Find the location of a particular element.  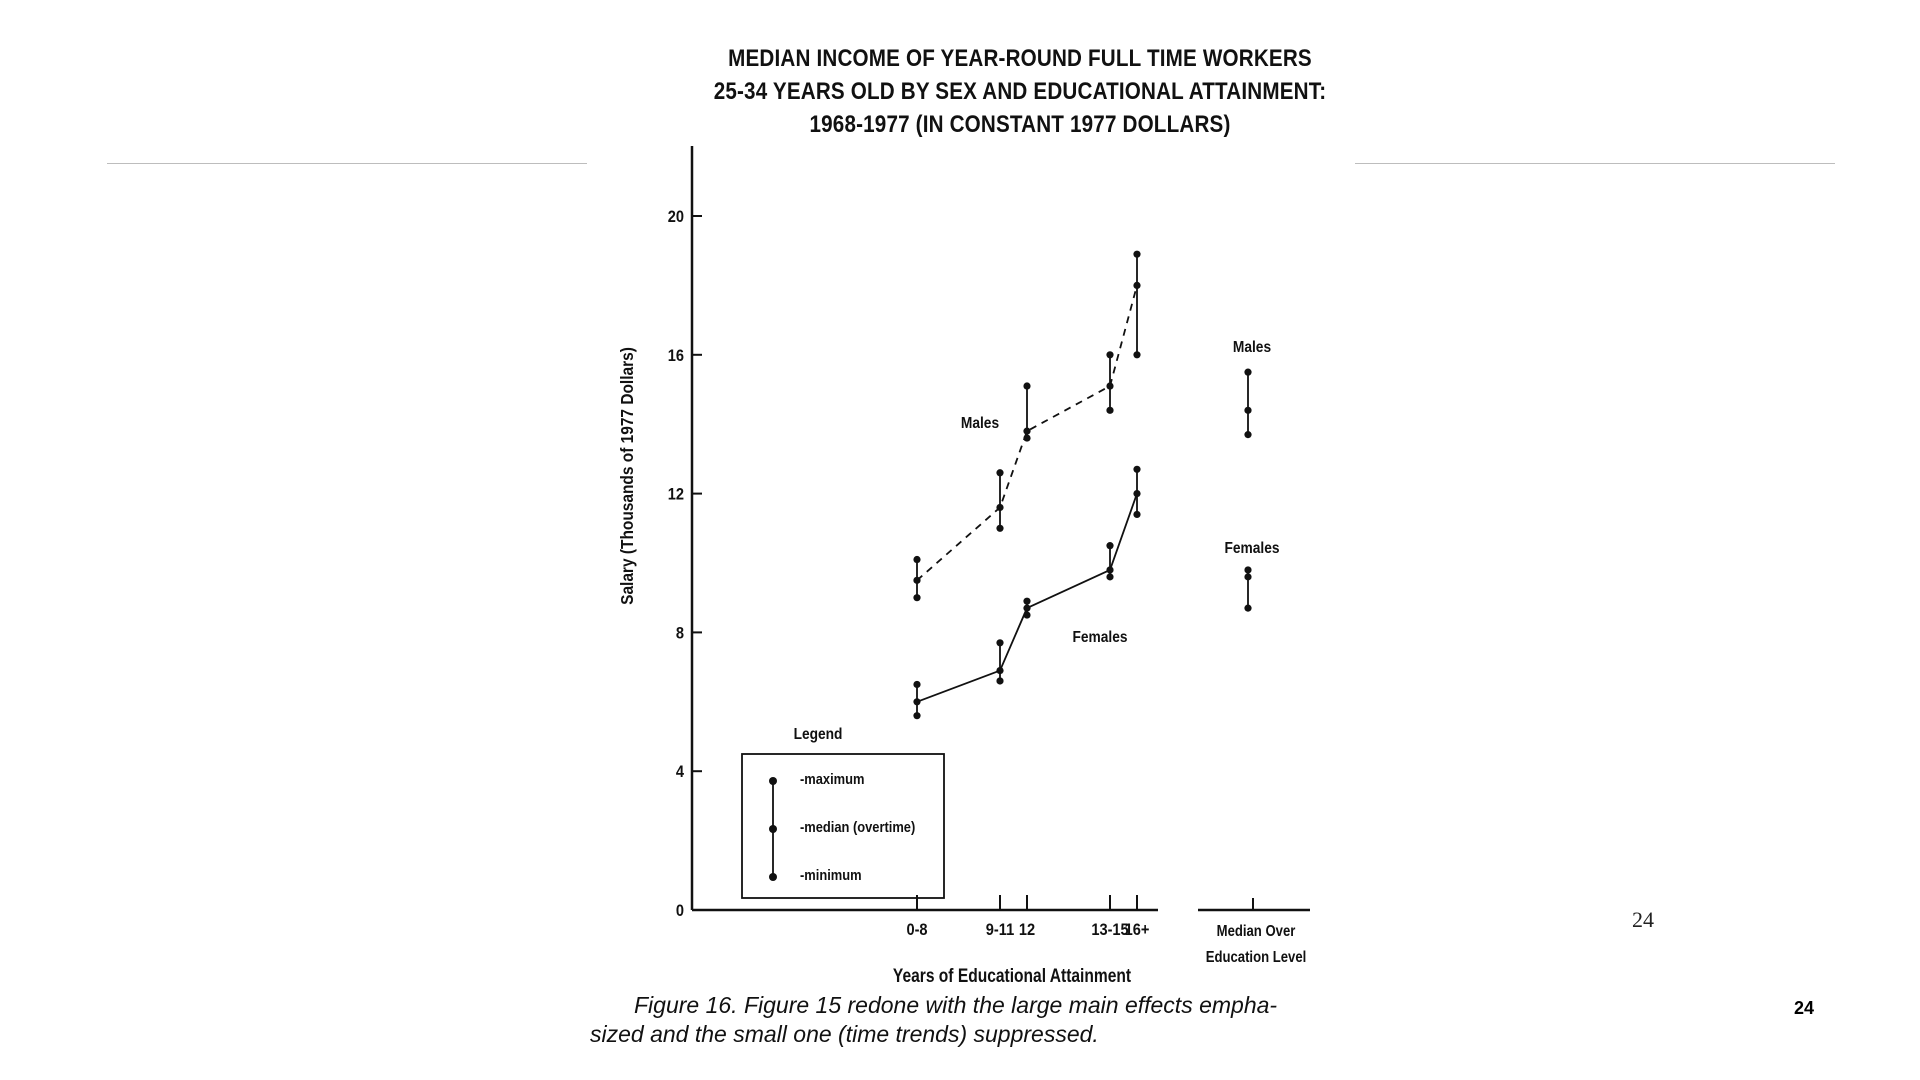

y-tick-label: 12 is located at coordinates (676, 495).